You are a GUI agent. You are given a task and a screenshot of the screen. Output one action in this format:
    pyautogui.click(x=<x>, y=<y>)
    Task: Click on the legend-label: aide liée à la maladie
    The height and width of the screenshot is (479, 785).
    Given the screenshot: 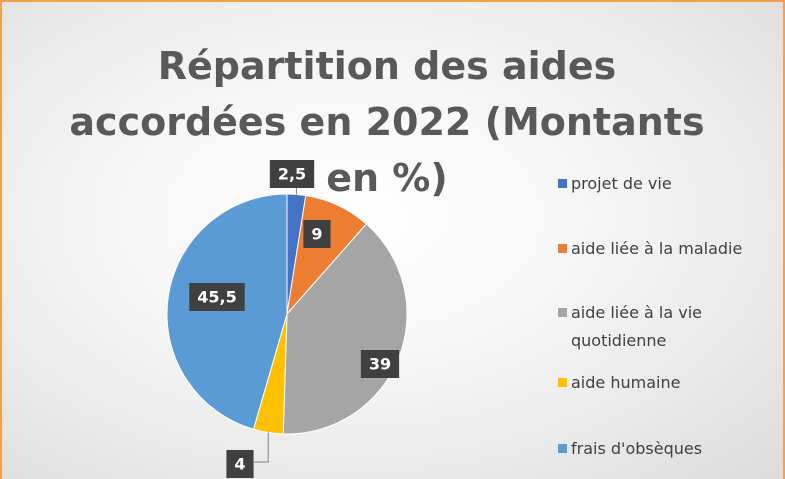 What is the action you would take?
    pyautogui.click(x=657, y=248)
    